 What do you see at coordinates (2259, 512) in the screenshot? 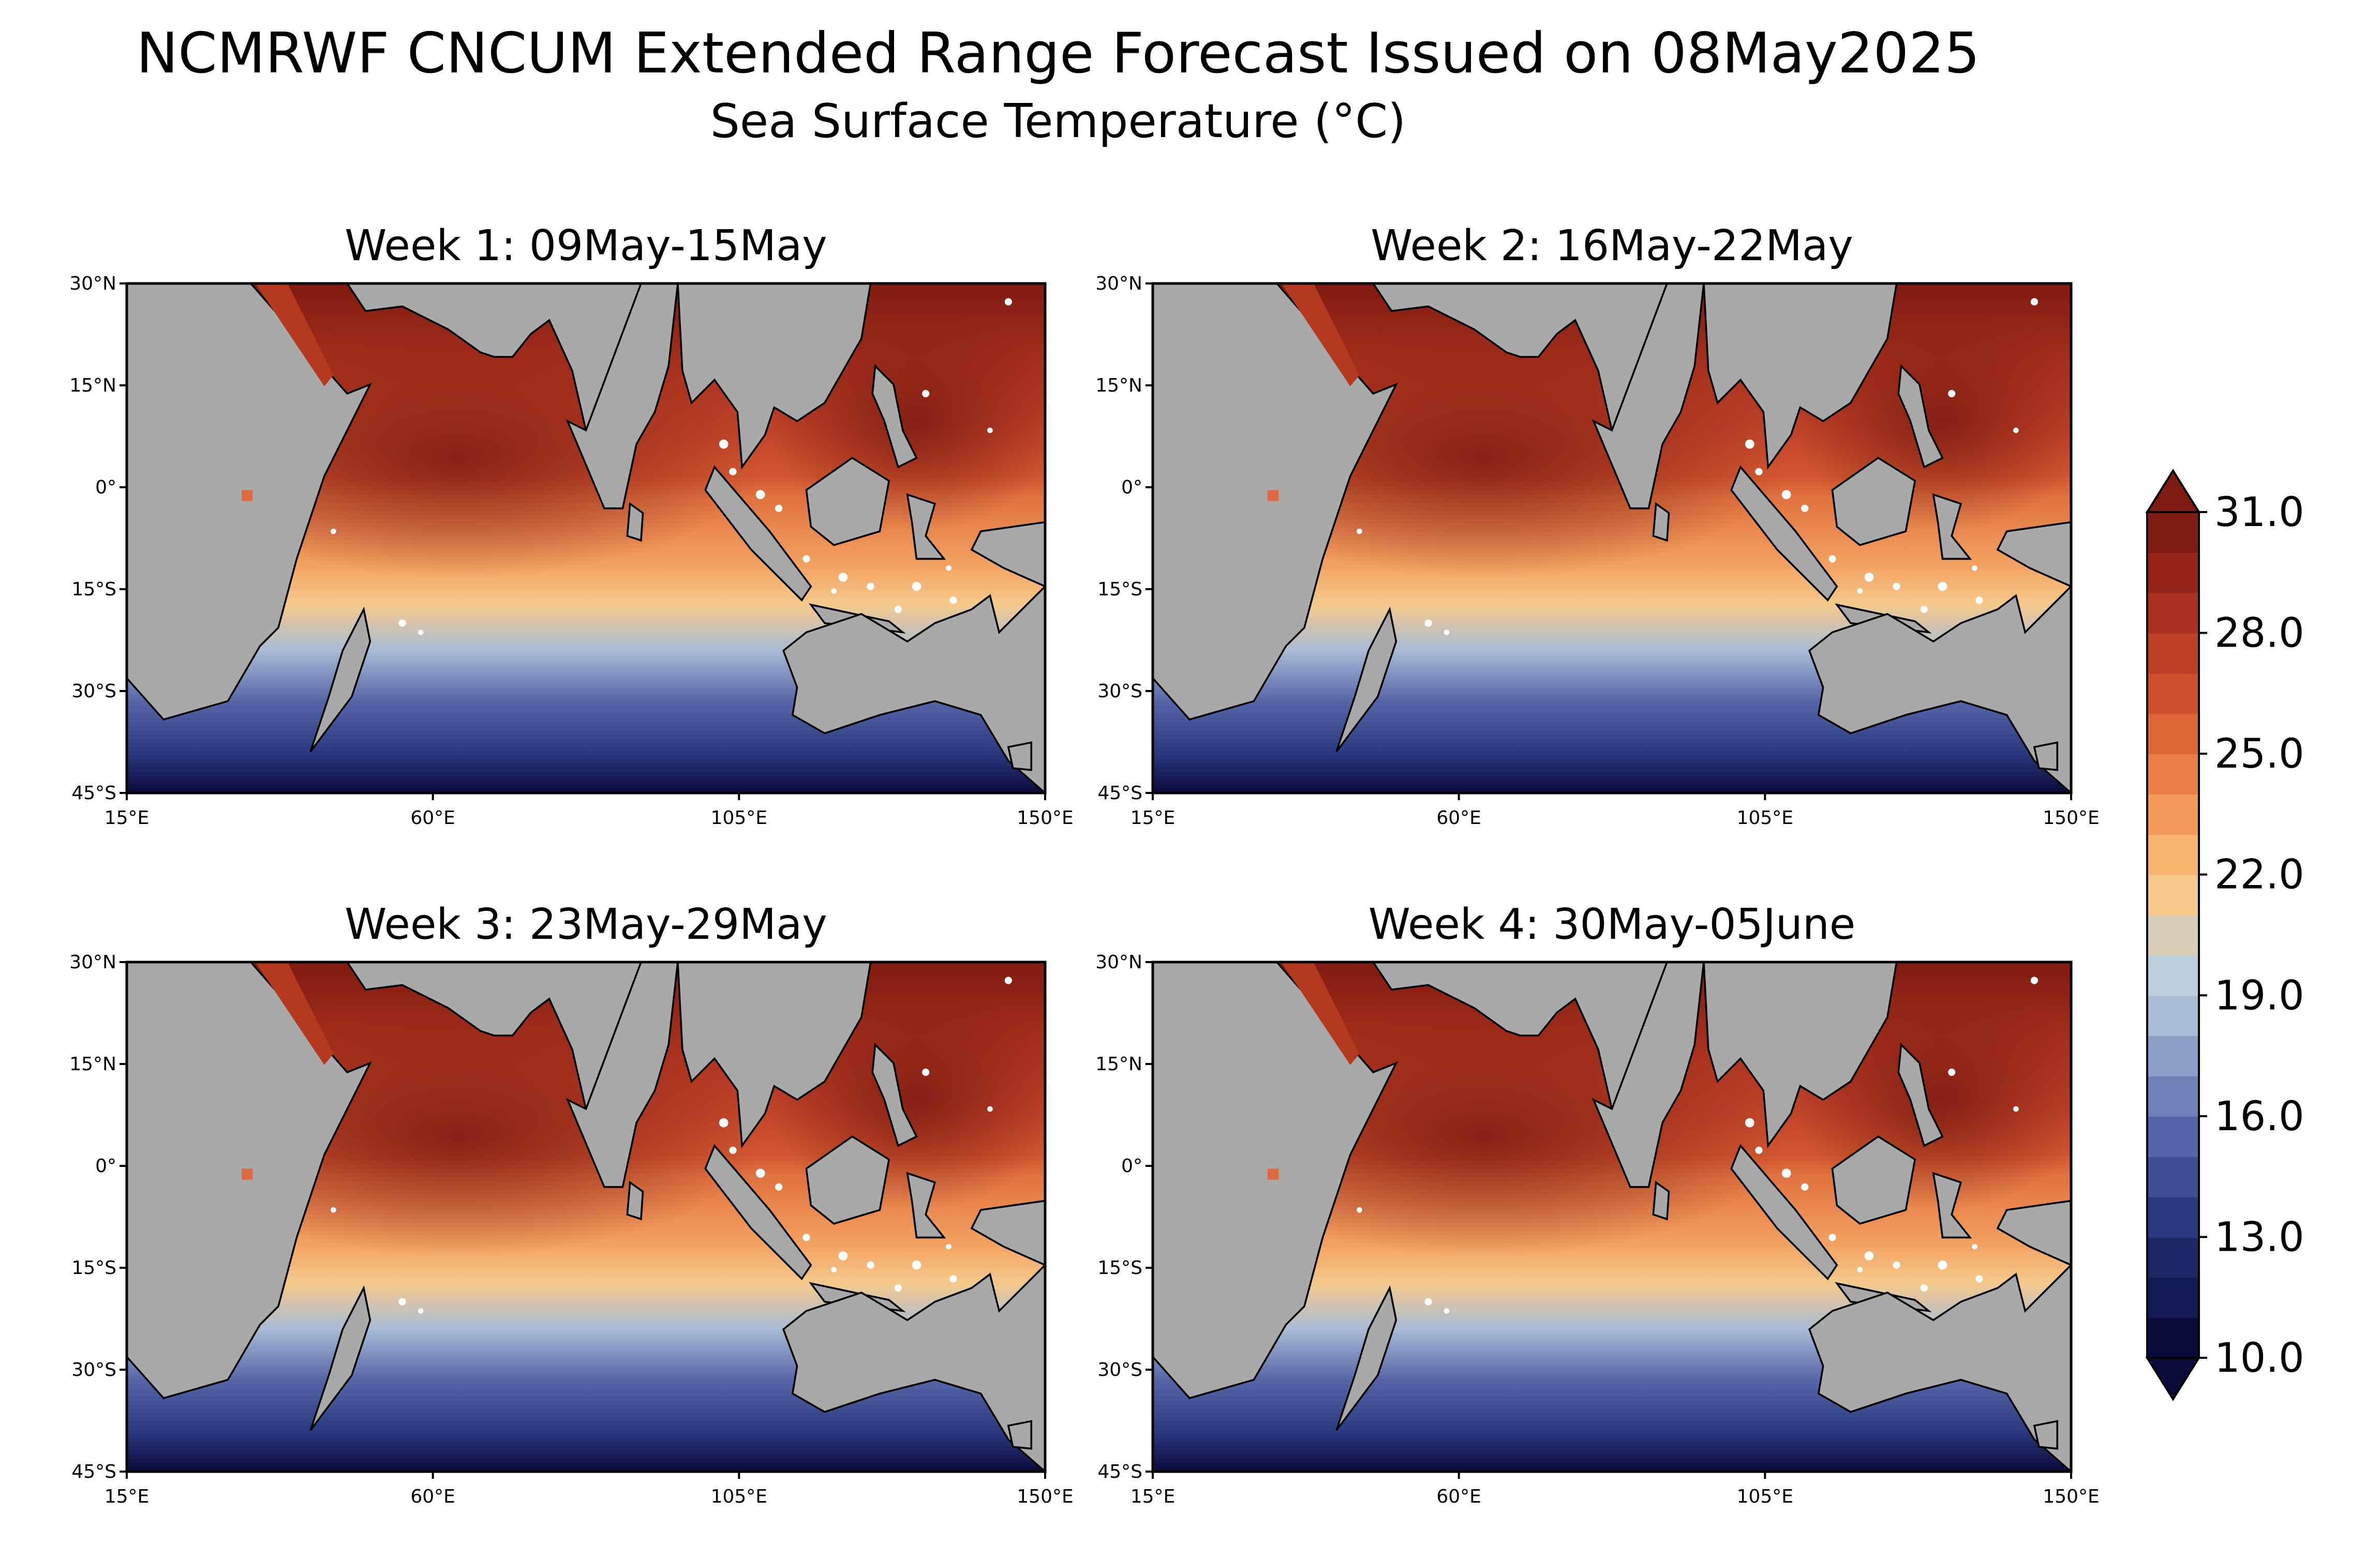
I see `colorbar-tick-label: 31.0` at bounding box center [2259, 512].